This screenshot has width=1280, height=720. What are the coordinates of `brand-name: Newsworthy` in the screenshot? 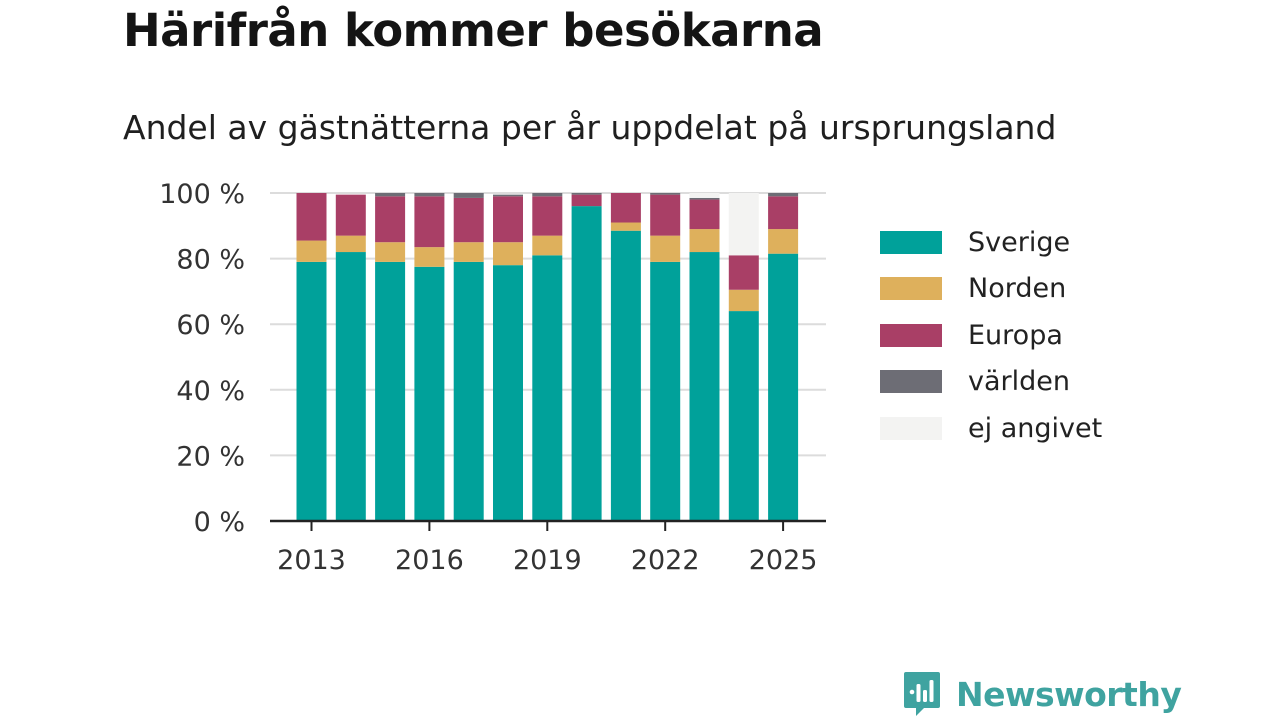 It's located at (1069, 694).